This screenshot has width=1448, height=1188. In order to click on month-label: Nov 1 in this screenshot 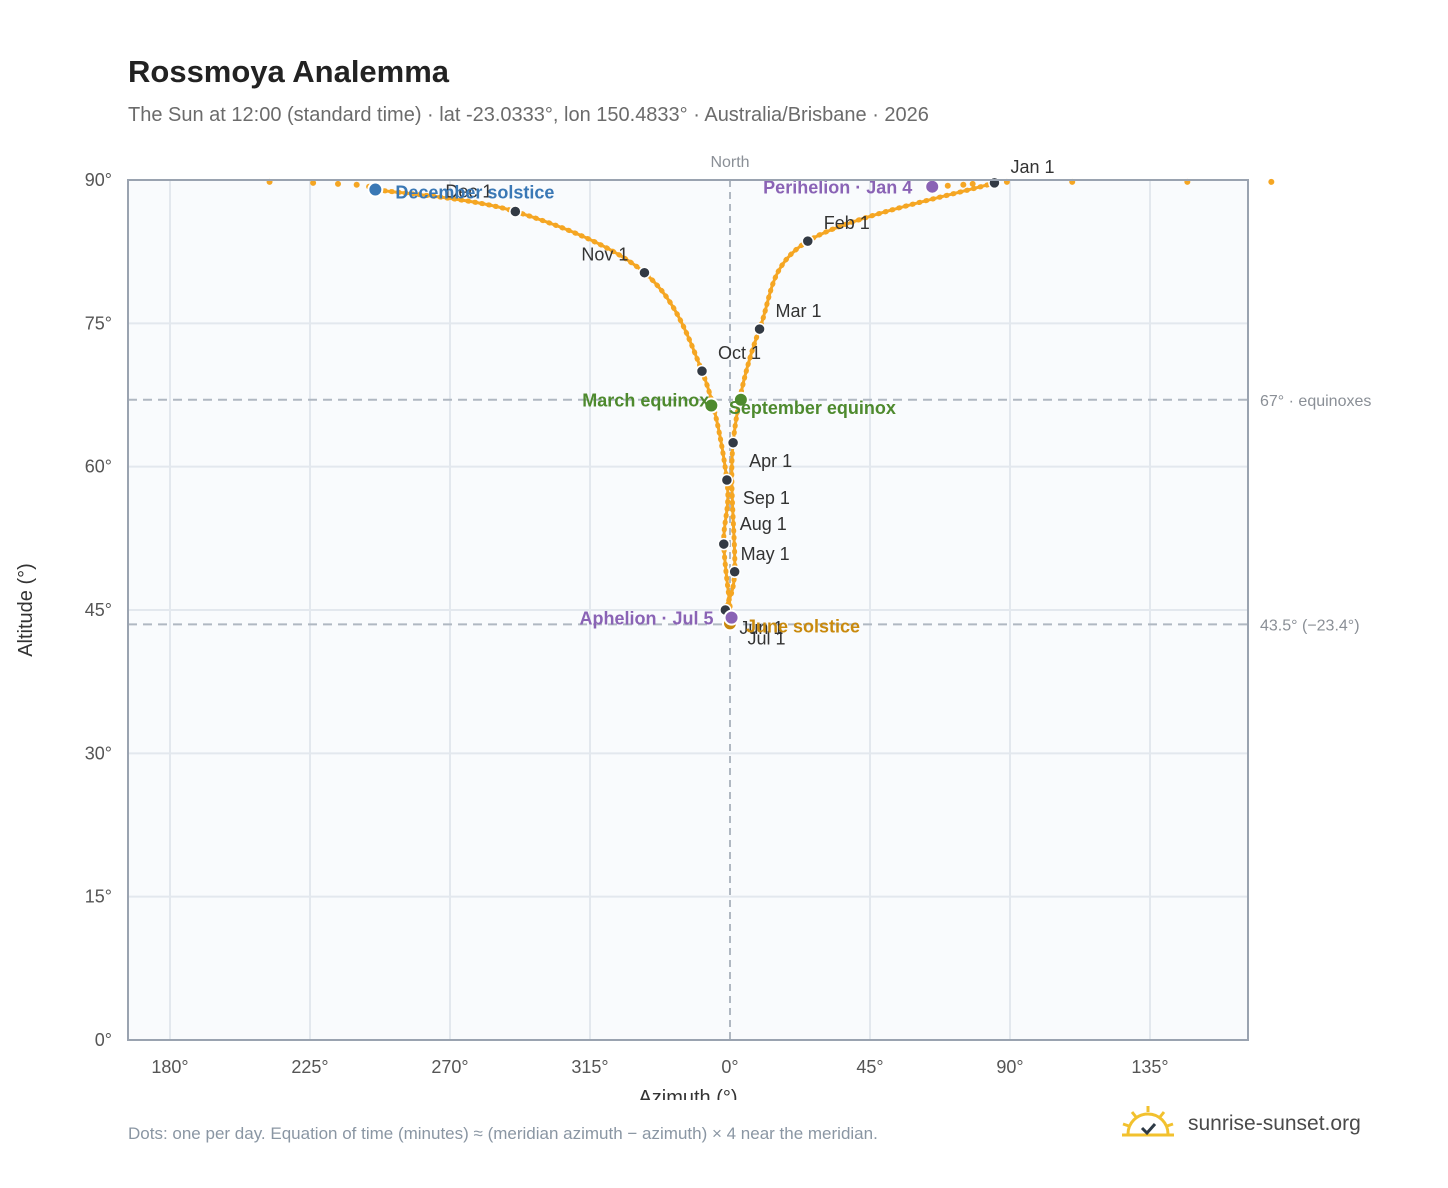, I will do `click(604, 255)`.